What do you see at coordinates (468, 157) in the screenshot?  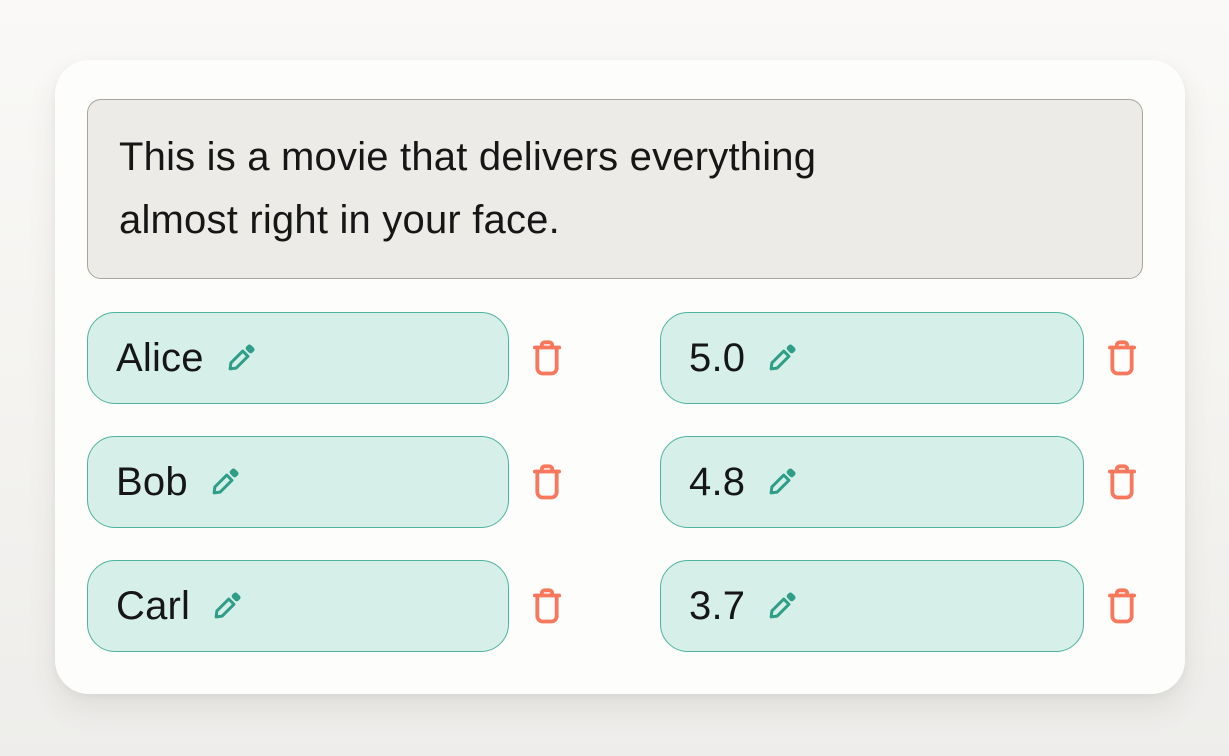 I see `review-text-line: This is a movie that delivers everything` at bounding box center [468, 157].